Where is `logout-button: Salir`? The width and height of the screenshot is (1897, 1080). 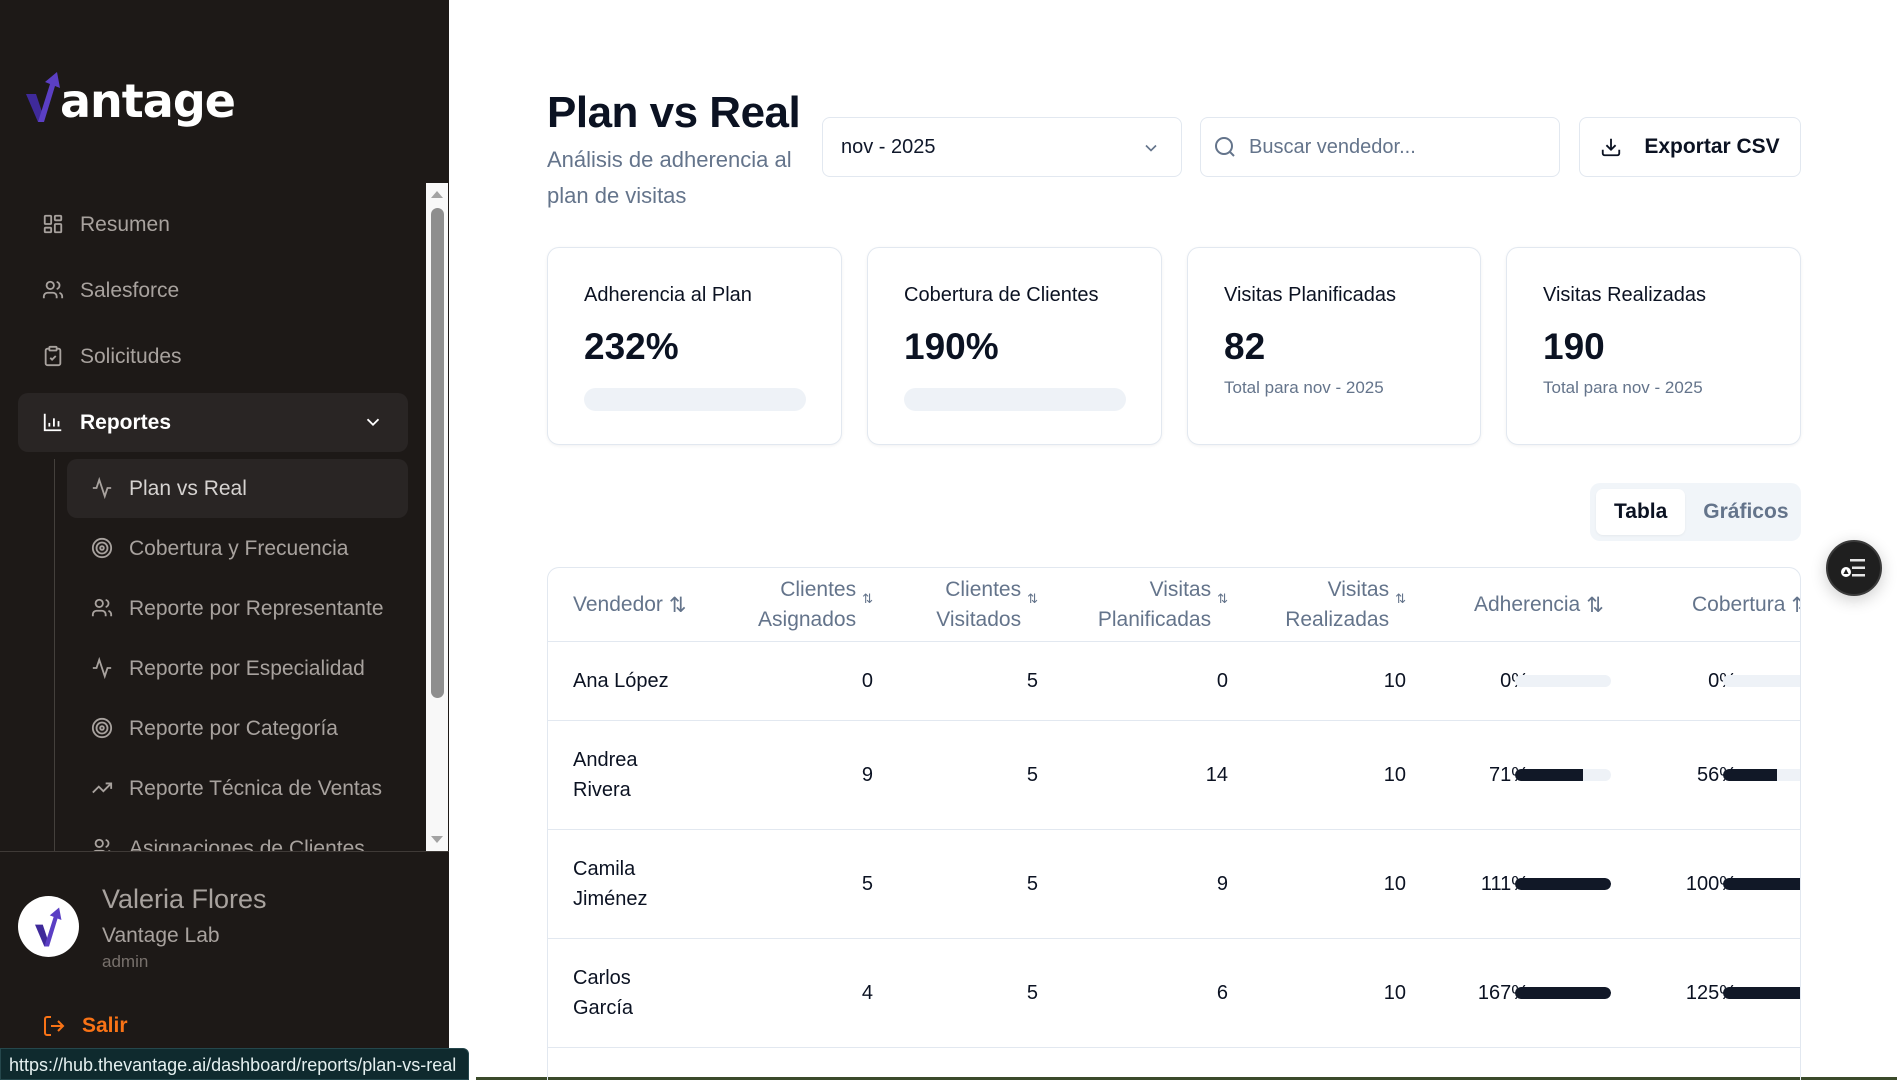
logout-button: Salir is located at coordinates (85, 1026).